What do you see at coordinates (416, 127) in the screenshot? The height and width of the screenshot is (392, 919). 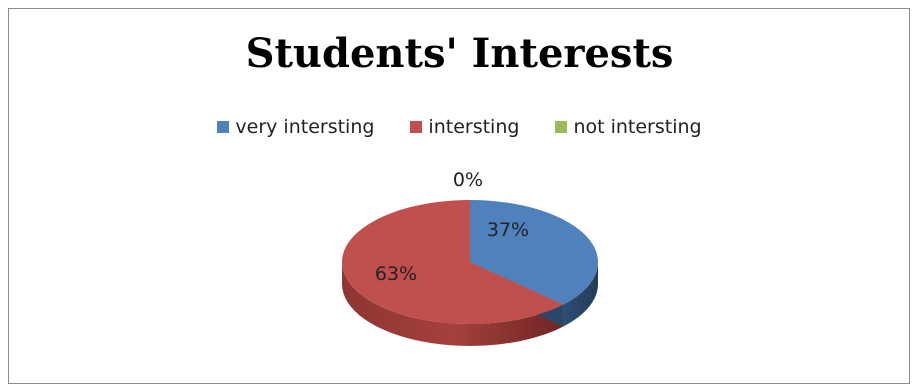 I see `legend-swatch-intersting` at bounding box center [416, 127].